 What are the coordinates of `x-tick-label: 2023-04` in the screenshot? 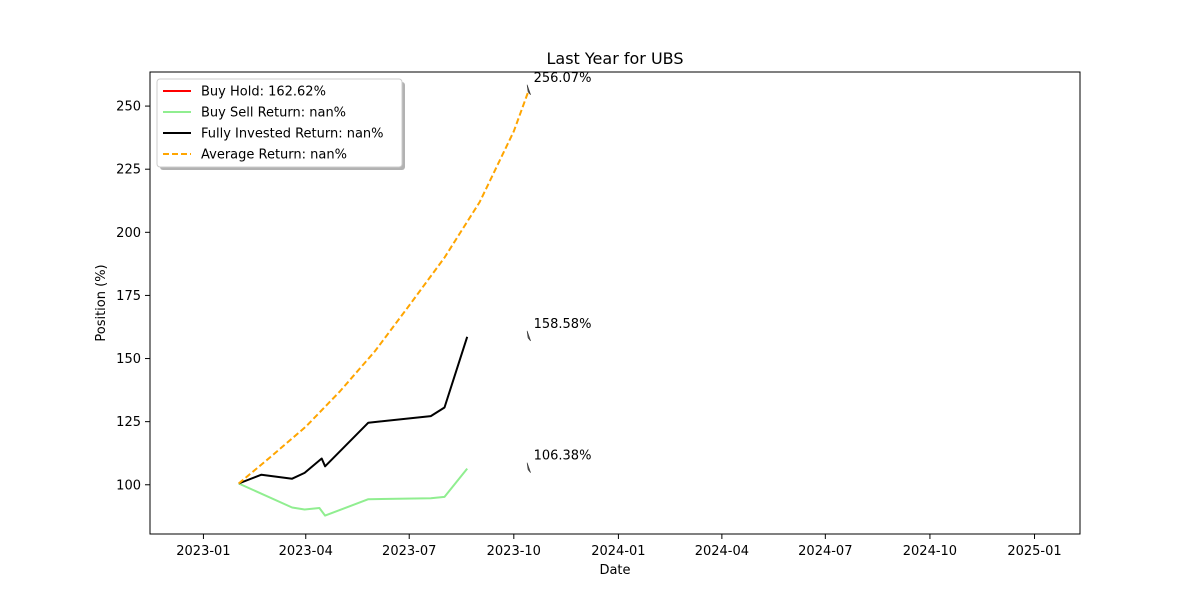 It's located at (306, 551).